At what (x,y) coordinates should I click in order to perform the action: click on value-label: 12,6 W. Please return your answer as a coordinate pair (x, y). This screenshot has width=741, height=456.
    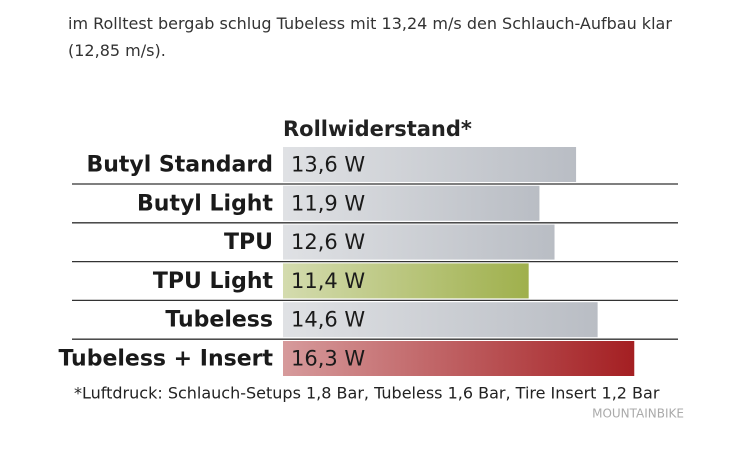
    Looking at the image, I should click on (328, 242).